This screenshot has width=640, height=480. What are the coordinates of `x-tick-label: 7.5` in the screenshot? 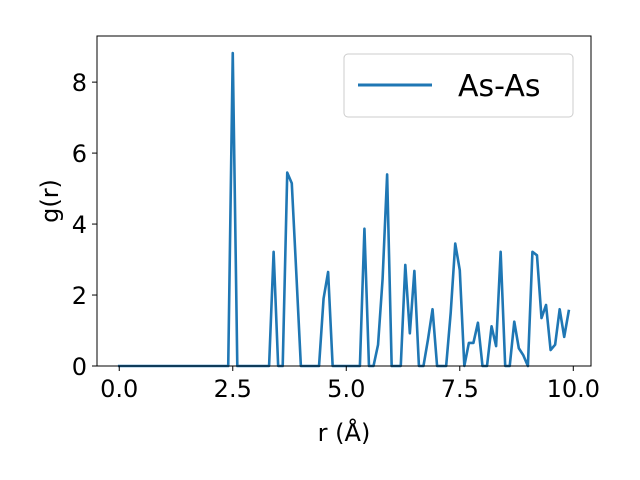 It's located at (460, 389).